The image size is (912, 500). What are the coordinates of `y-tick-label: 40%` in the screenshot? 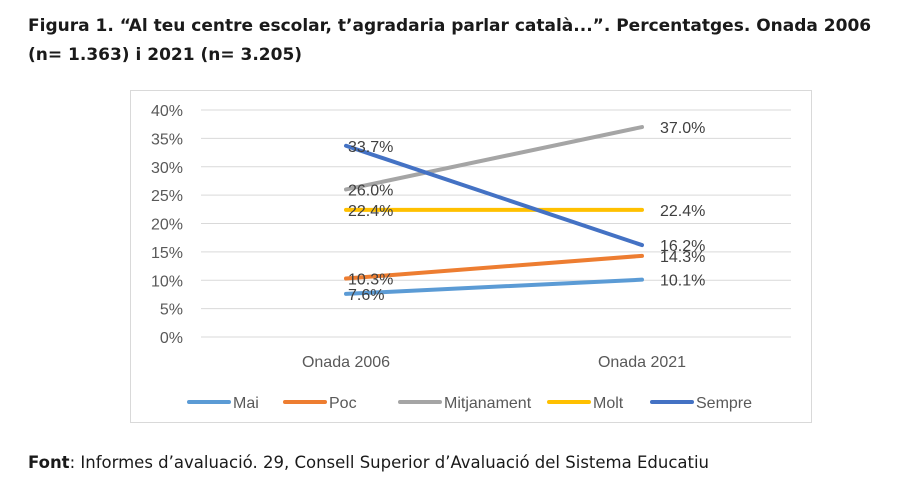 It's located at (167, 111).